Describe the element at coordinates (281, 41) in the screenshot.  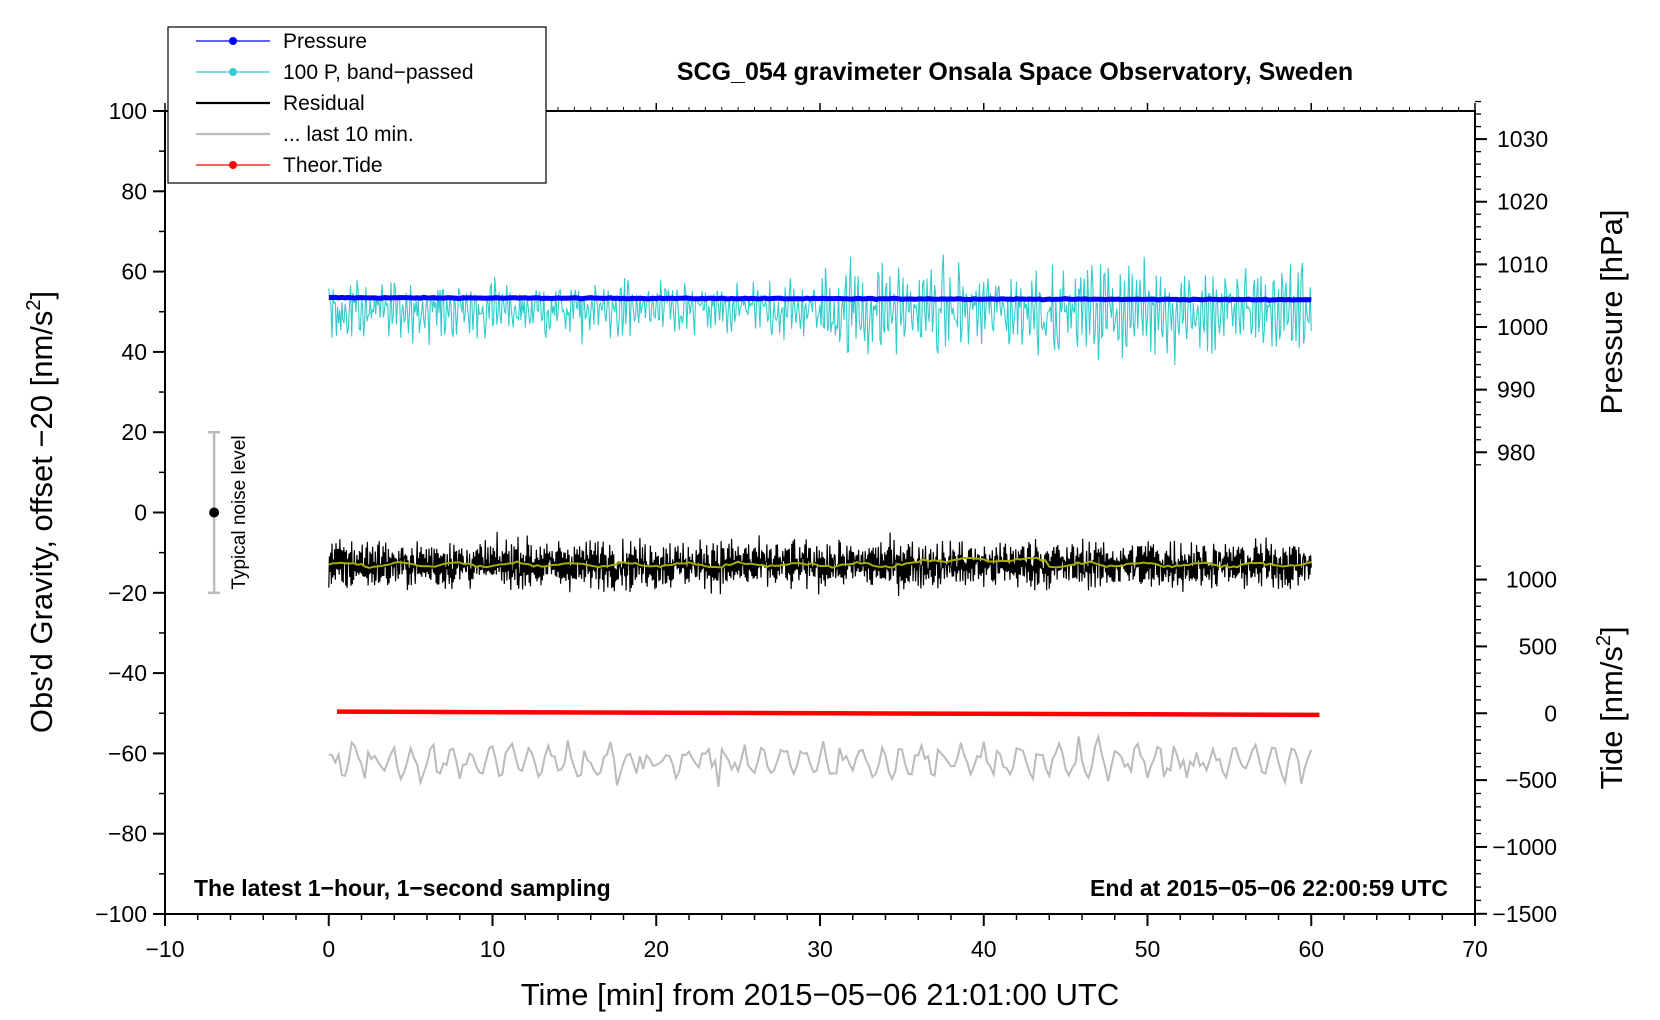
I see `legend-item: Pressure` at that location.